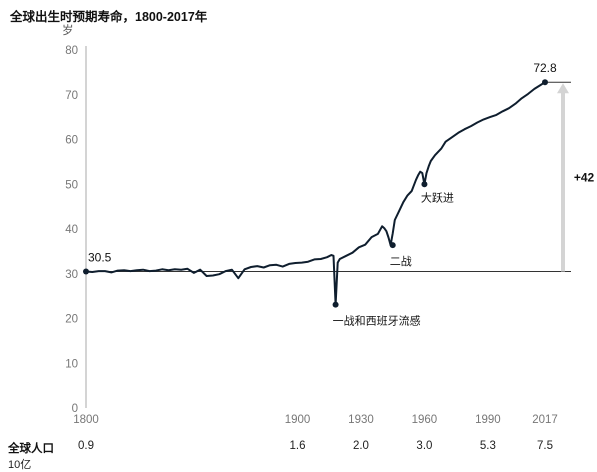 The width and height of the screenshot is (597, 472). Describe the element at coordinates (71, 320) in the screenshot. I see `y-tick-label: 20` at that location.